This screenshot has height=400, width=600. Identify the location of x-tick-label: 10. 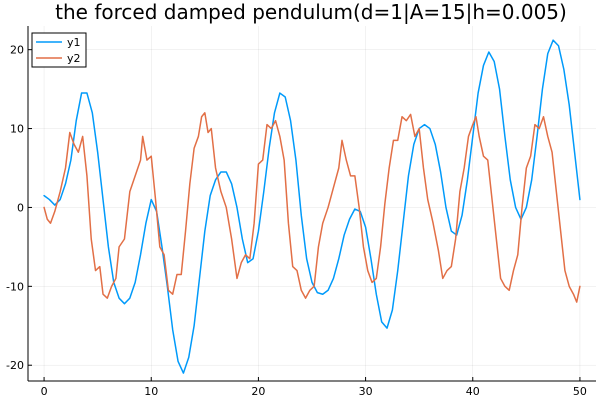
(151, 391).